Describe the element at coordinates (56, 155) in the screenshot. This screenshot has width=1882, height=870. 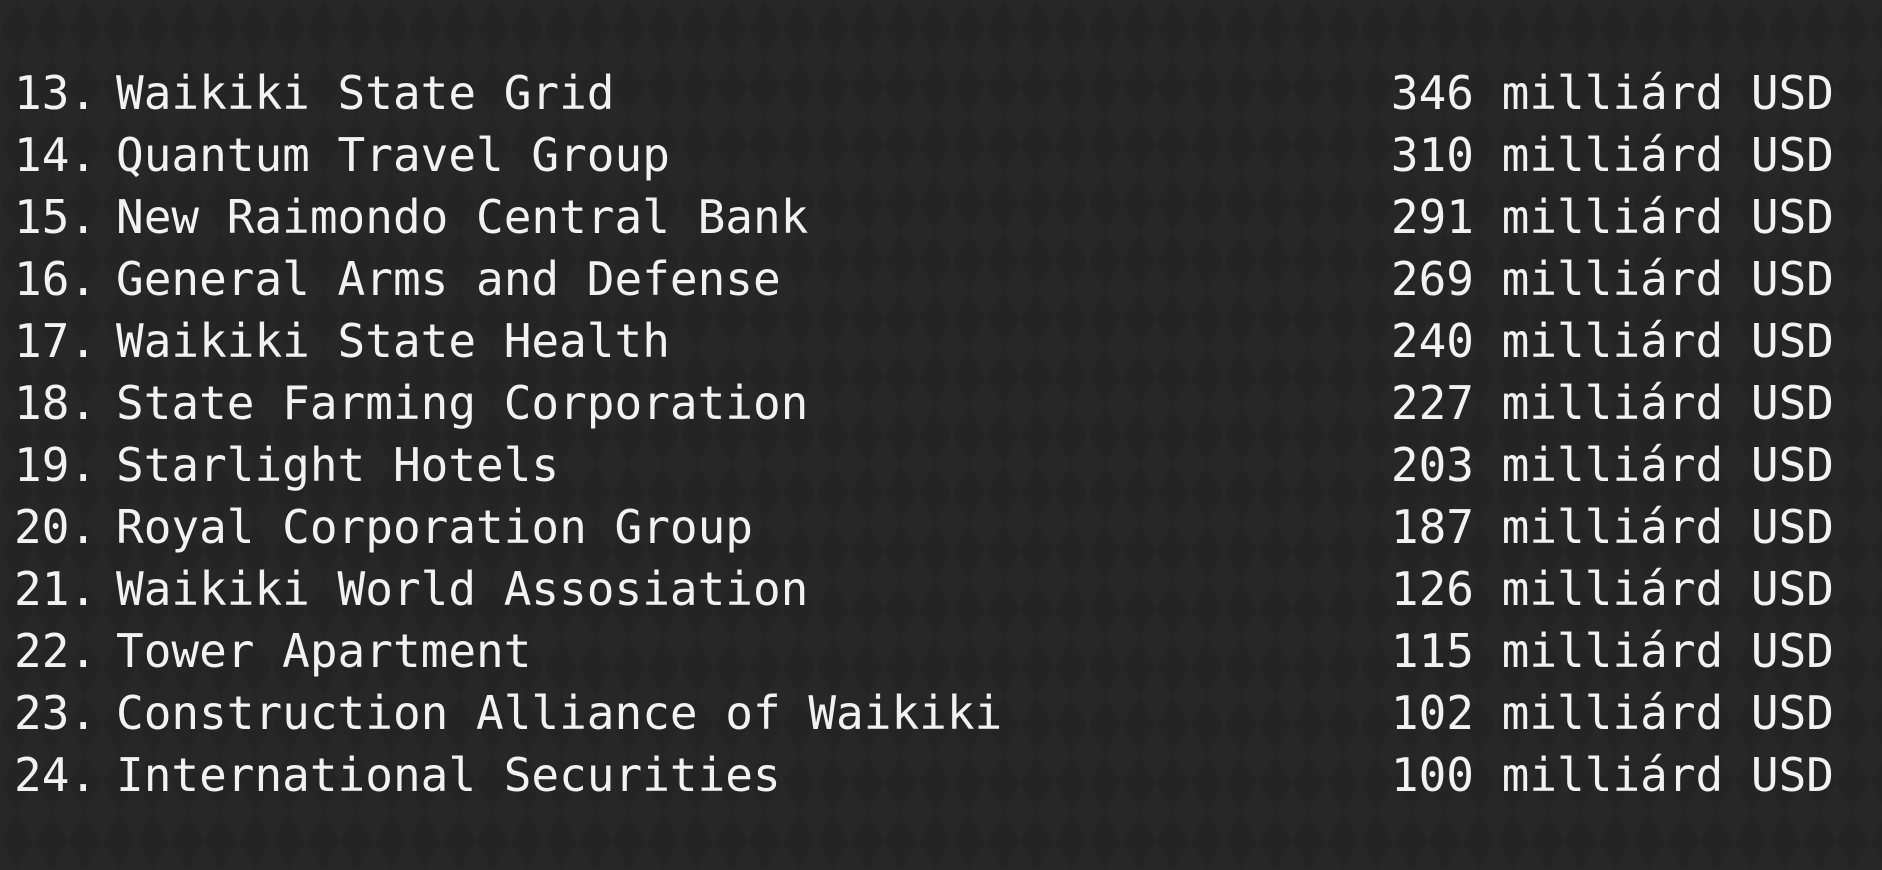
I see `rank-number: 14.` at that location.